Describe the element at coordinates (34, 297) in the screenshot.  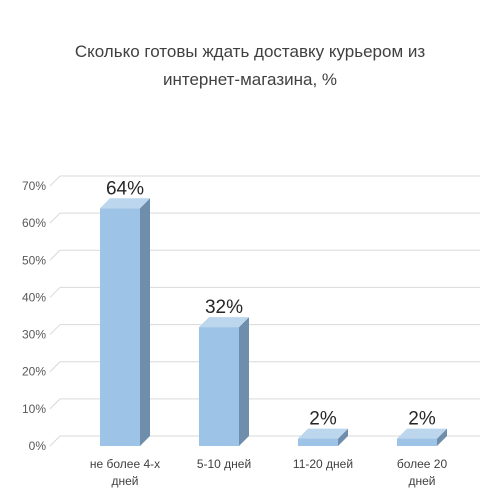
I see `y-tick-label: 40%` at that location.